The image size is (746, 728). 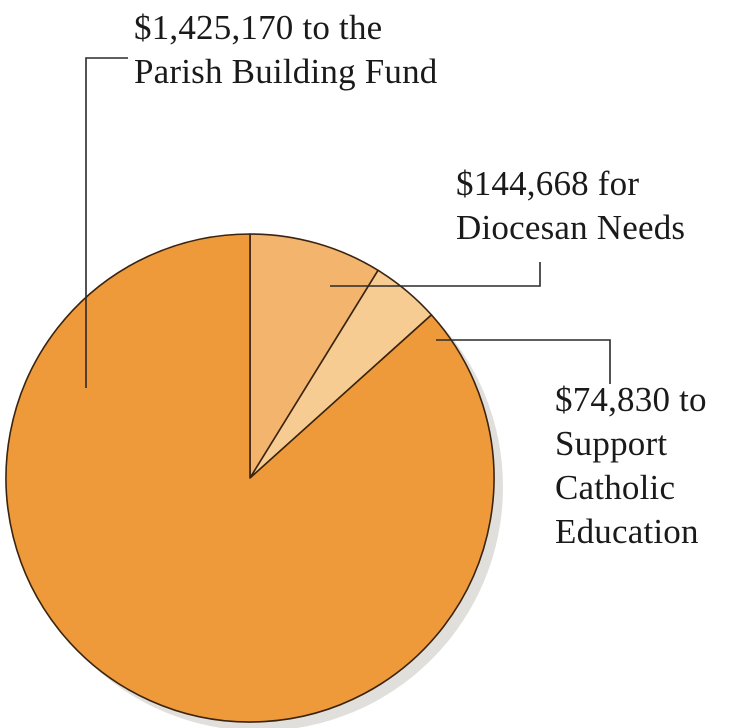 I want to click on slice-label-line: Catholic, so click(x=615, y=487).